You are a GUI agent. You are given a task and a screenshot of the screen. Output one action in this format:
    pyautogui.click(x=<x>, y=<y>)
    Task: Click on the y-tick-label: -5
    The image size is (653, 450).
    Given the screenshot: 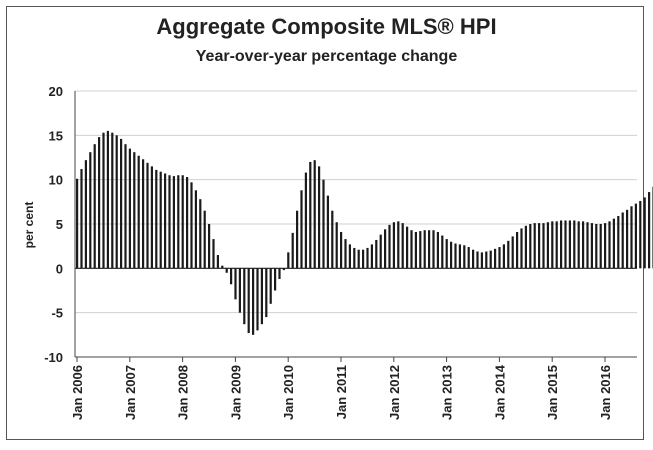 What is the action you would take?
    pyautogui.click(x=57, y=313)
    